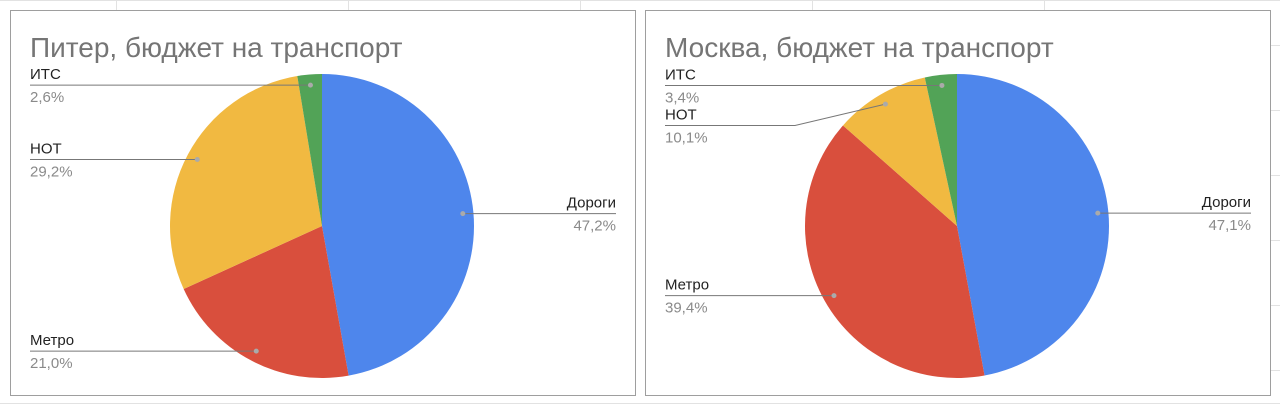  What do you see at coordinates (51, 363) in the screenshot?
I see `slice-value-label: 21,0%` at bounding box center [51, 363].